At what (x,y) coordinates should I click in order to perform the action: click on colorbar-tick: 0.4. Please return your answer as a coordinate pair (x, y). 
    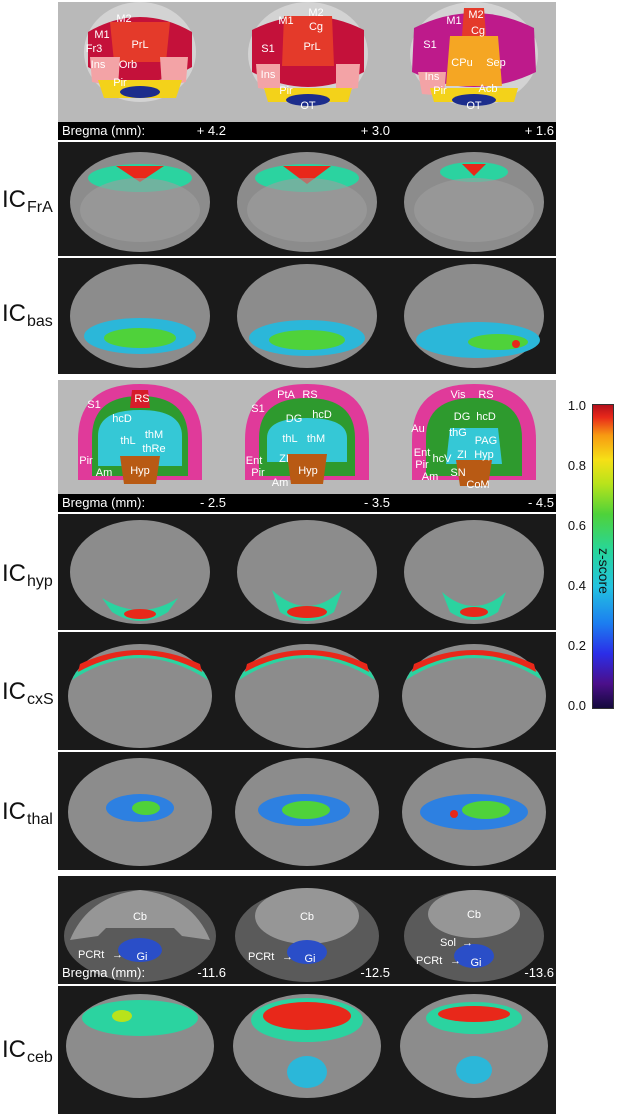
    Looking at the image, I should click on (576, 585).